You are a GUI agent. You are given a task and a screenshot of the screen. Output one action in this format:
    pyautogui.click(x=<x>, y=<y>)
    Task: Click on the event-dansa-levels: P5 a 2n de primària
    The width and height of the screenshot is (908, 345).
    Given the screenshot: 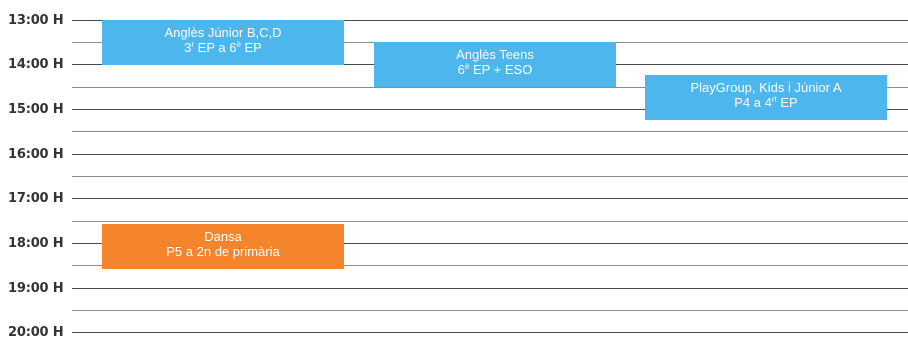 What is the action you would take?
    pyautogui.click(x=223, y=251)
    